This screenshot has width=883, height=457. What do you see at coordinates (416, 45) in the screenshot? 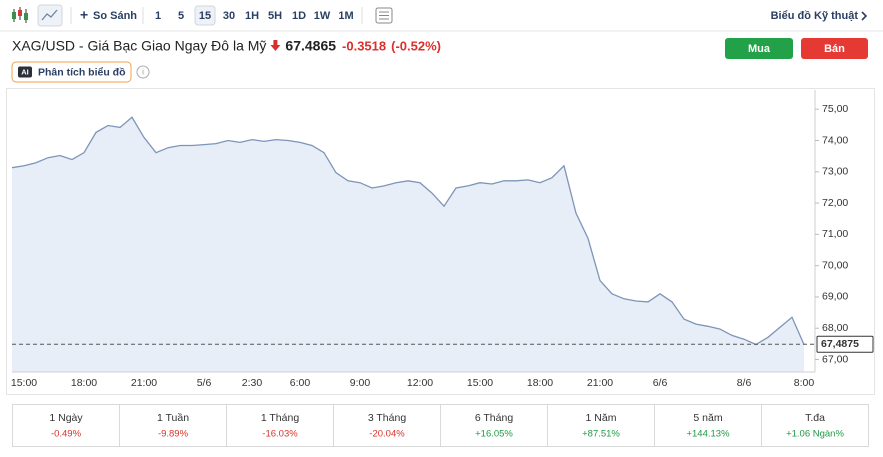
I see `price-change-percent: (-0.52%)` at bounding box center [416, 45].